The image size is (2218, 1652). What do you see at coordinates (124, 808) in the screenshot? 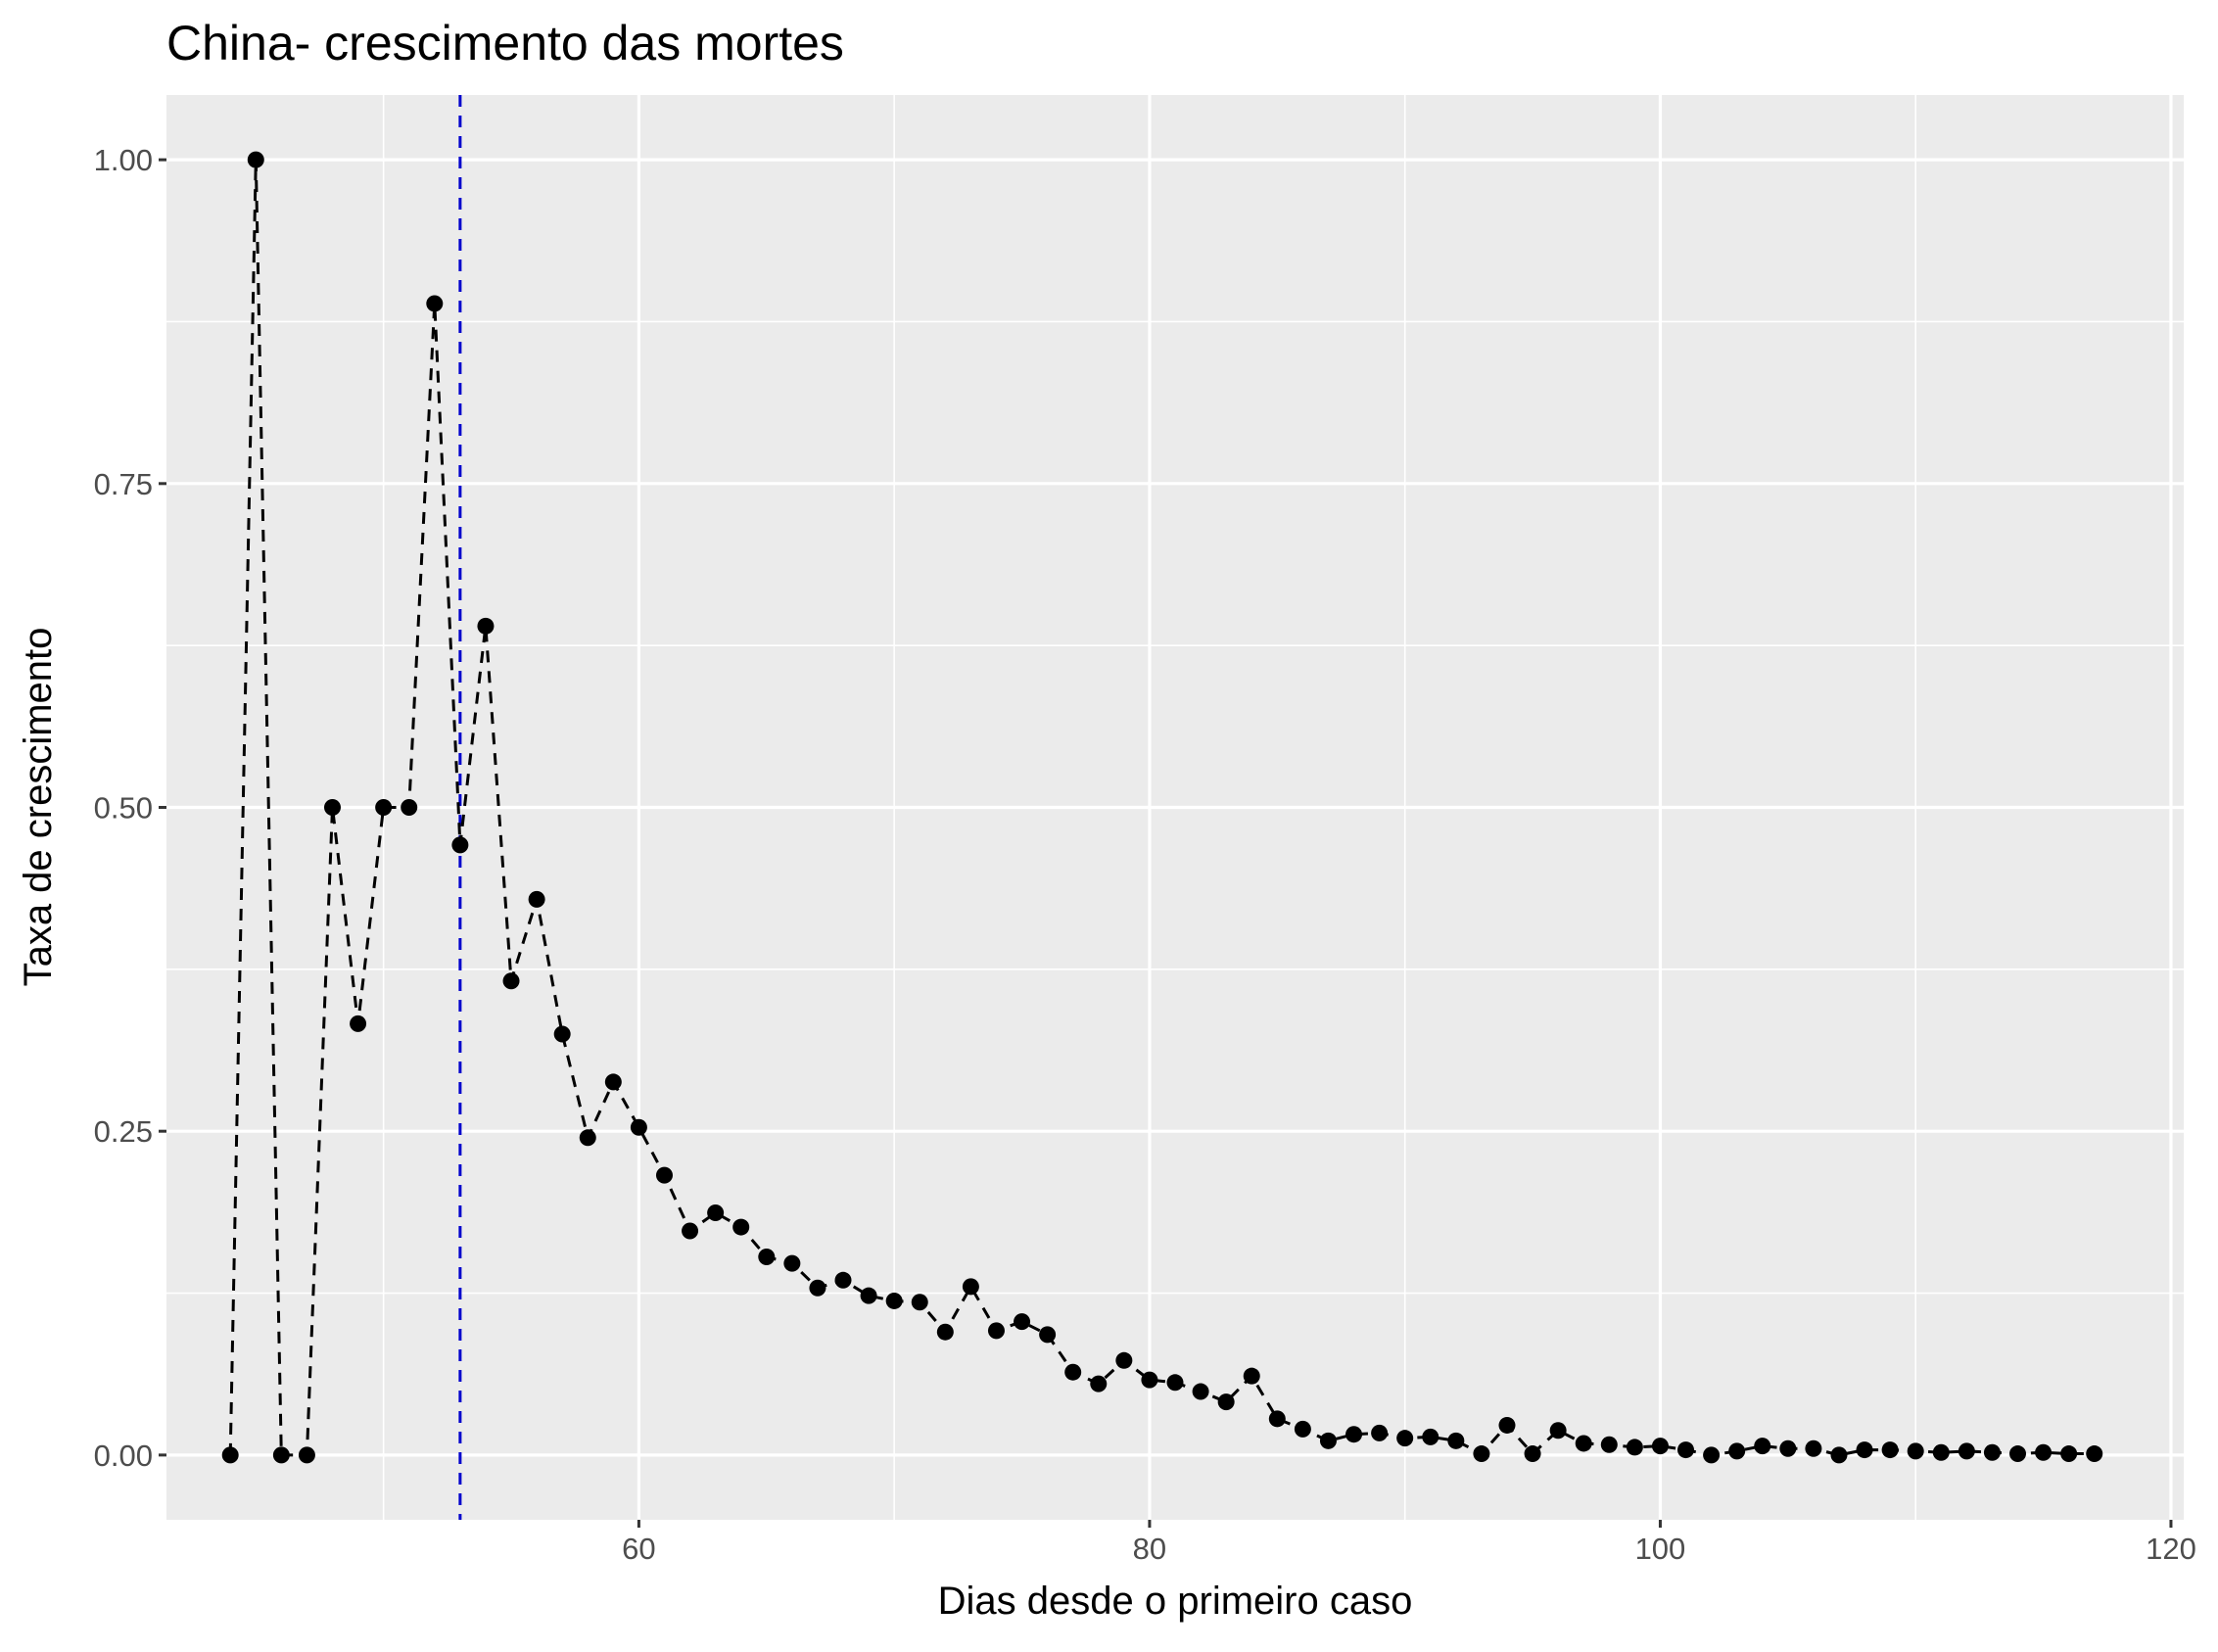
I see `y-tick-label: 0.50` at bounding box center [124, 808].